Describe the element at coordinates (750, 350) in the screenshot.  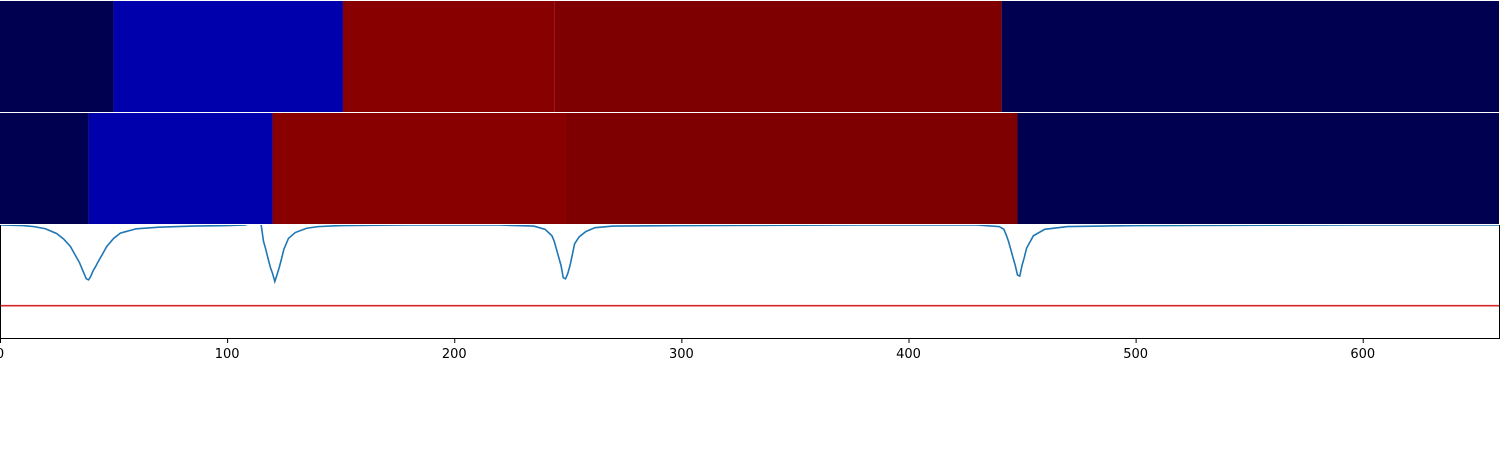
I see `x-axis-group: 0 100 200 300 400 500 600` at that location.